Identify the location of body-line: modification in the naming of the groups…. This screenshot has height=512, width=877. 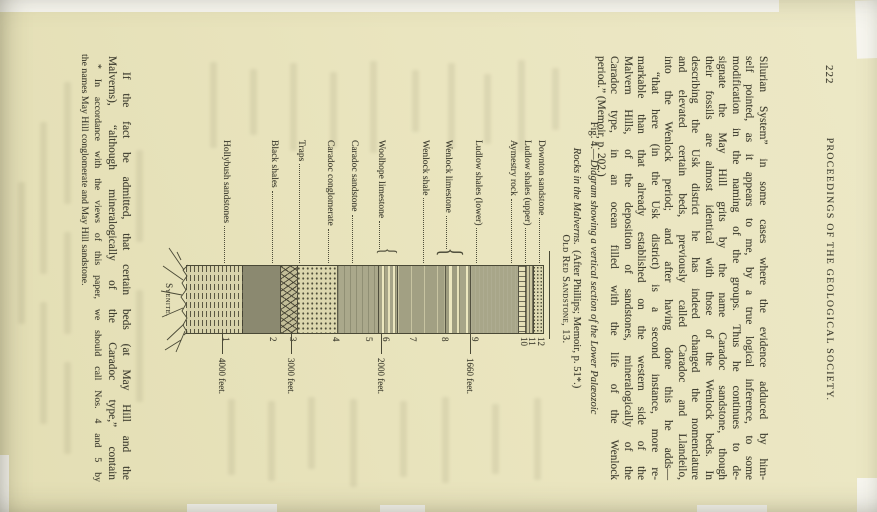
(736, 268).